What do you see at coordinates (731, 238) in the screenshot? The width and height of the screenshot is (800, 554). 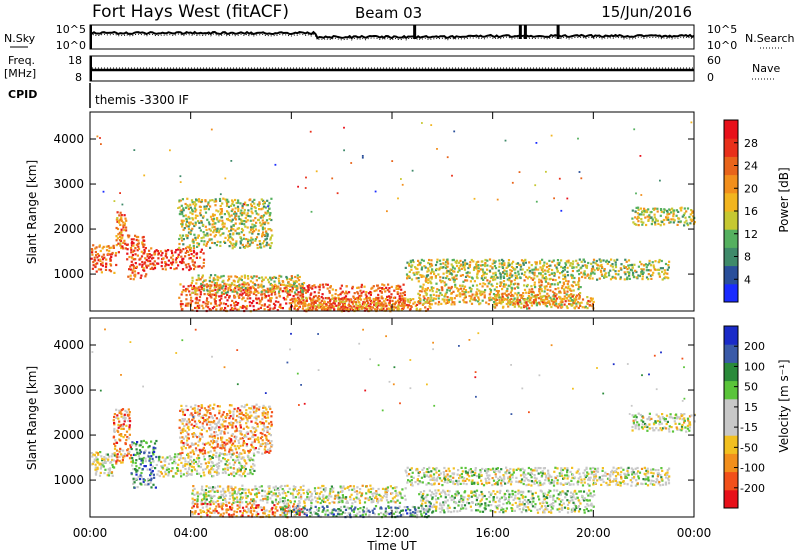 I see `power-colorbar-swatch` at bounding box center [731, 238].